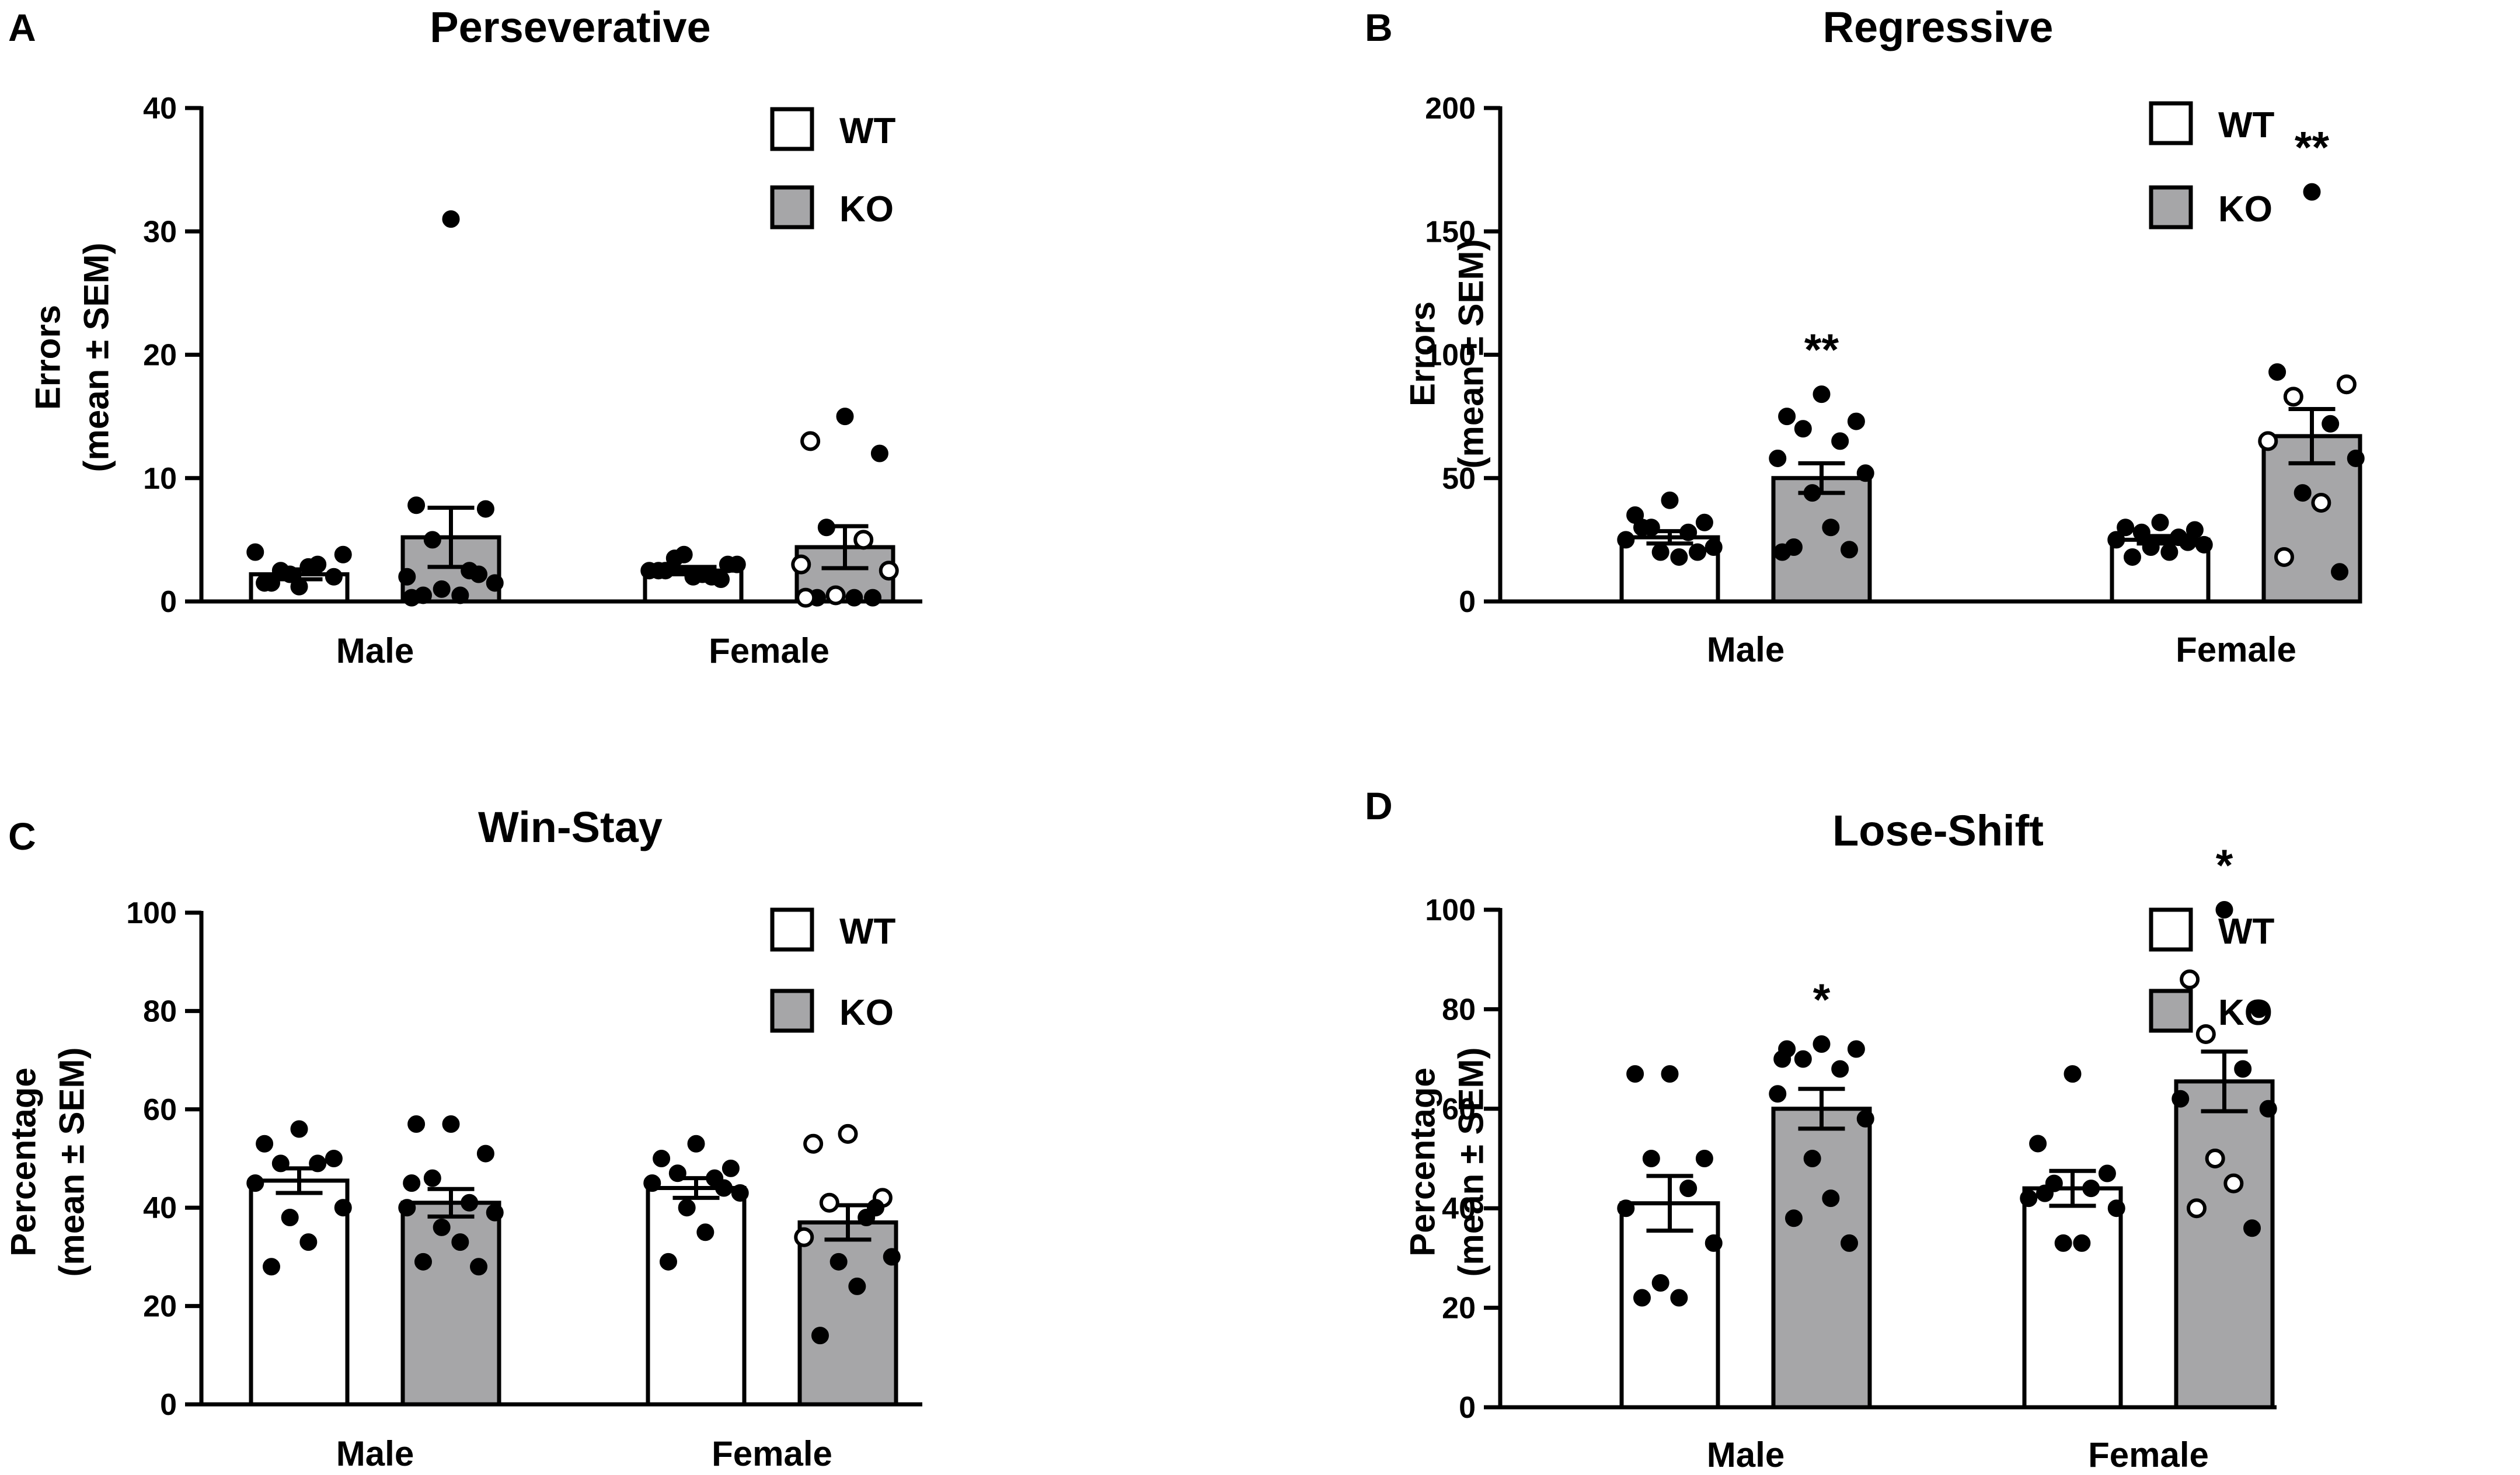 Image resolution: width=2520 pixels, height=1475 pixels. Describe the element at coordinates (1938, 27) in the screenshot. I see `chart-title: Regressive` at that location.